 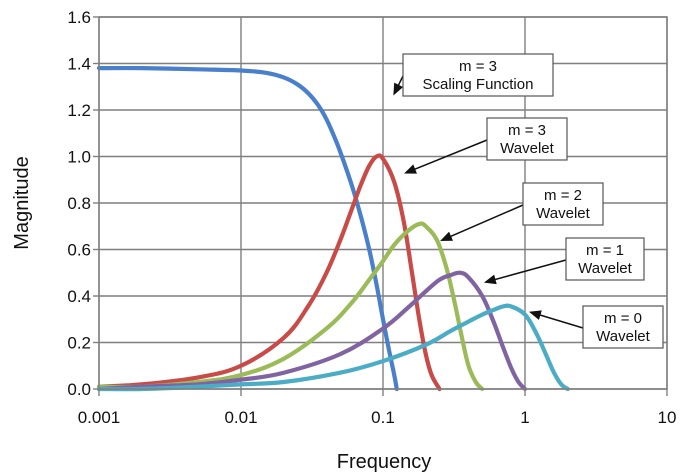 What do you see at coordinates (383, 417) in the screenshot?
I see `x-tick-label: 0.1` at bounding box center [383, 417].